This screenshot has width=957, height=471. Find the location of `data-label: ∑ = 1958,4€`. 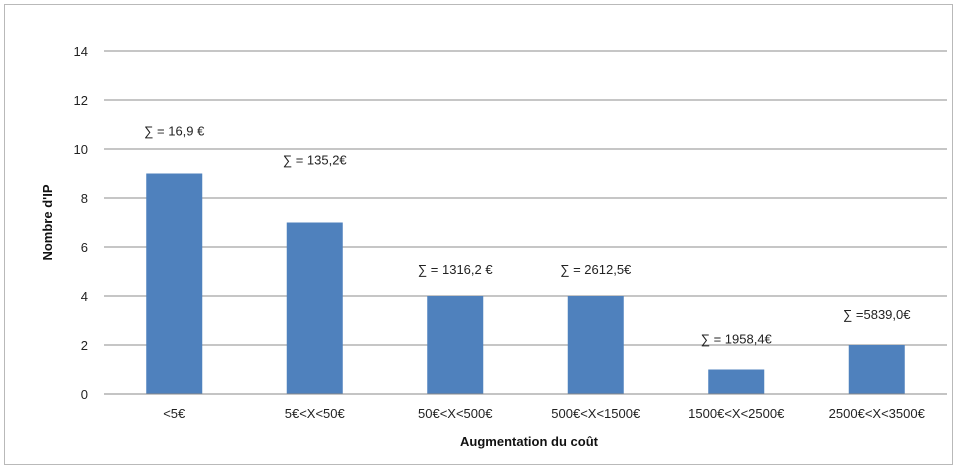

data-label: ∑ = 1958,4€ is located at coordinates (737, 339).